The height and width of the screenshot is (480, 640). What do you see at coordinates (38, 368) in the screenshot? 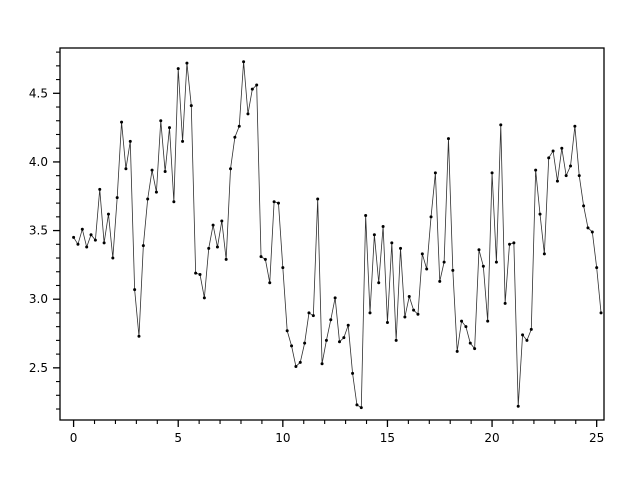
I see `y-axis-tick-label: 2.5` at bounding box center [38, 368].